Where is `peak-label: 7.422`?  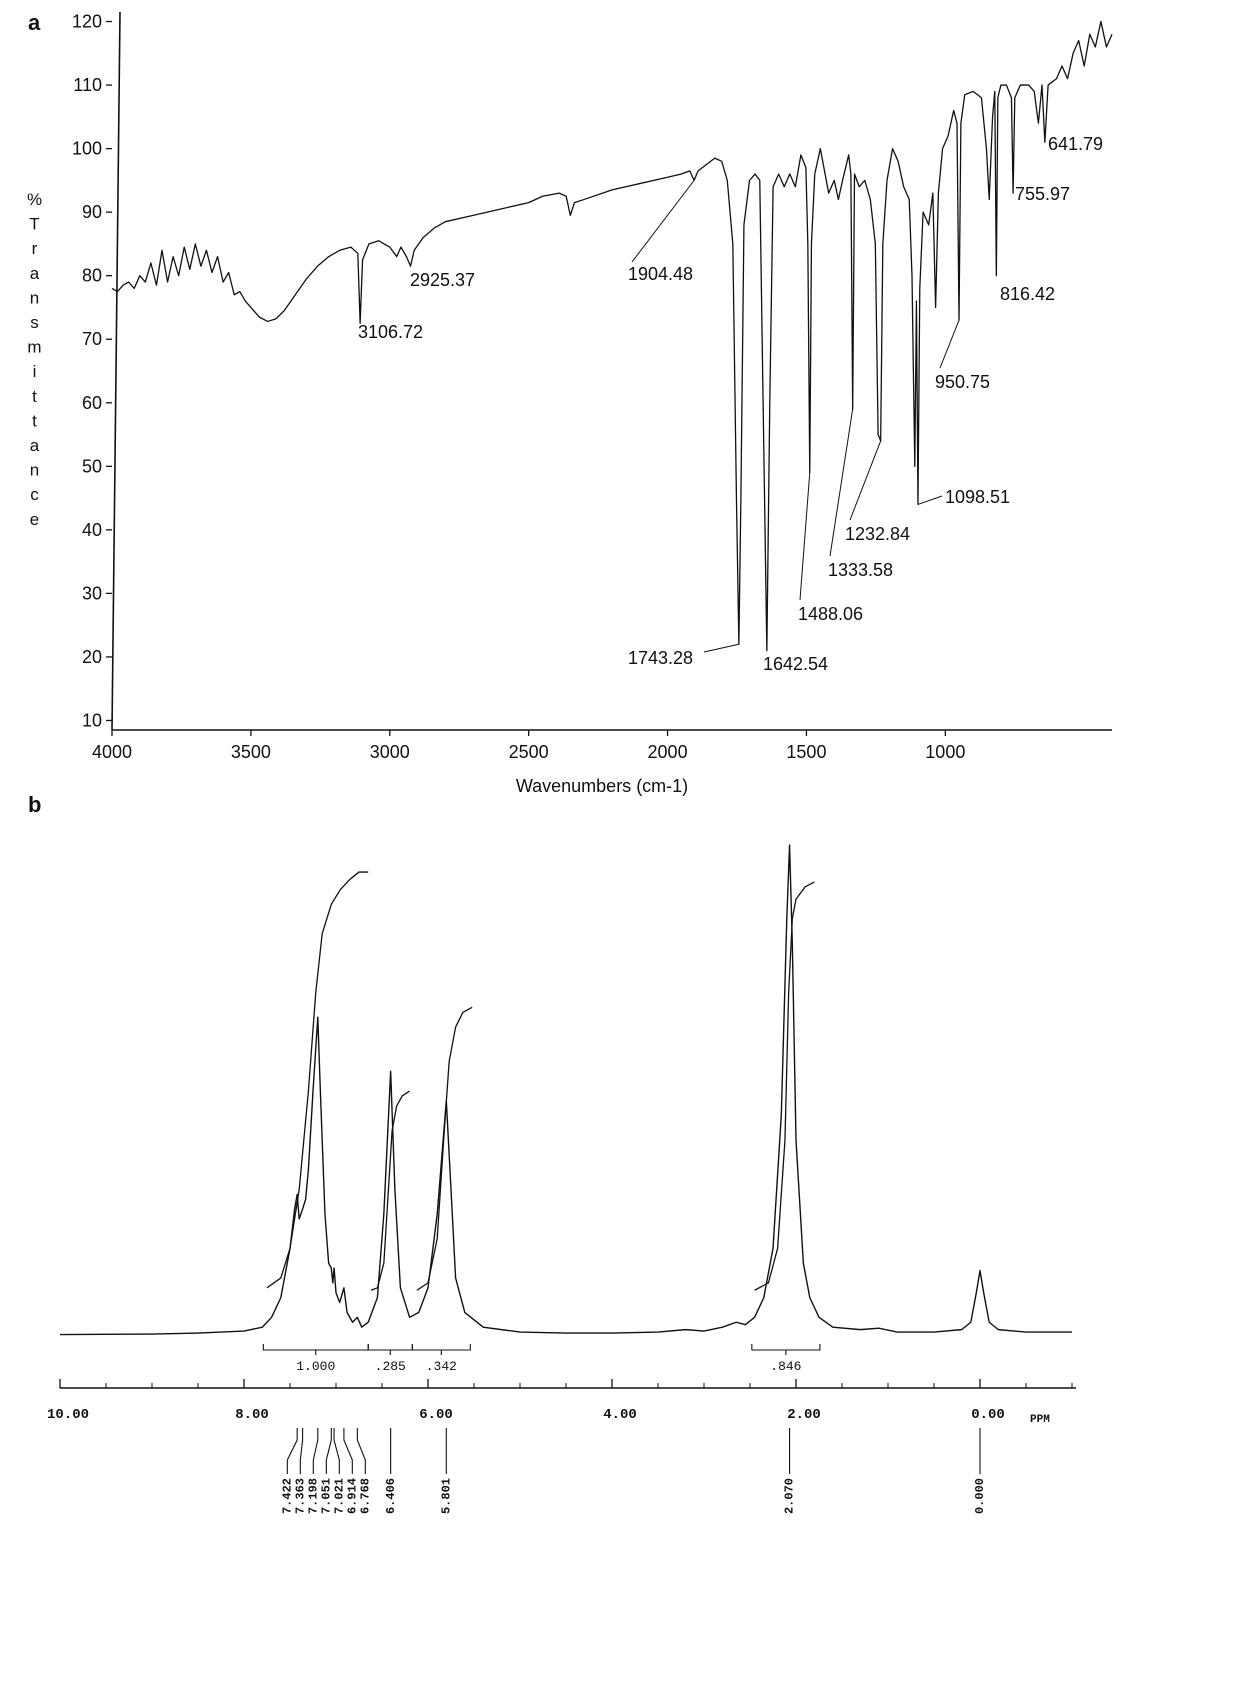 peak-label: 7.422 is located at coordinates (287, 1496).